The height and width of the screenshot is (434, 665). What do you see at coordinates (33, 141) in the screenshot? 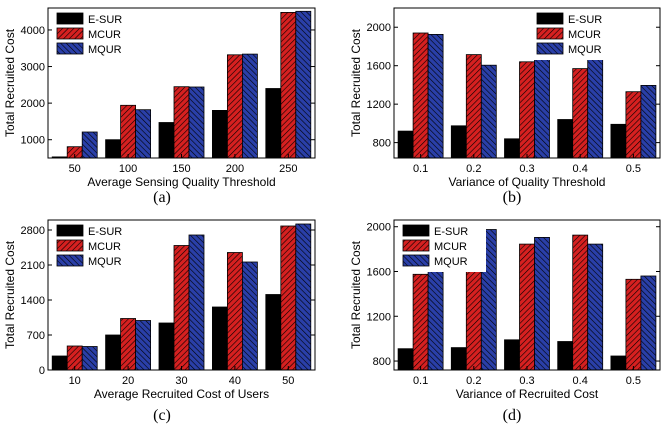
I see `y-tick-label: 1000` at bounding box center [33, 141].